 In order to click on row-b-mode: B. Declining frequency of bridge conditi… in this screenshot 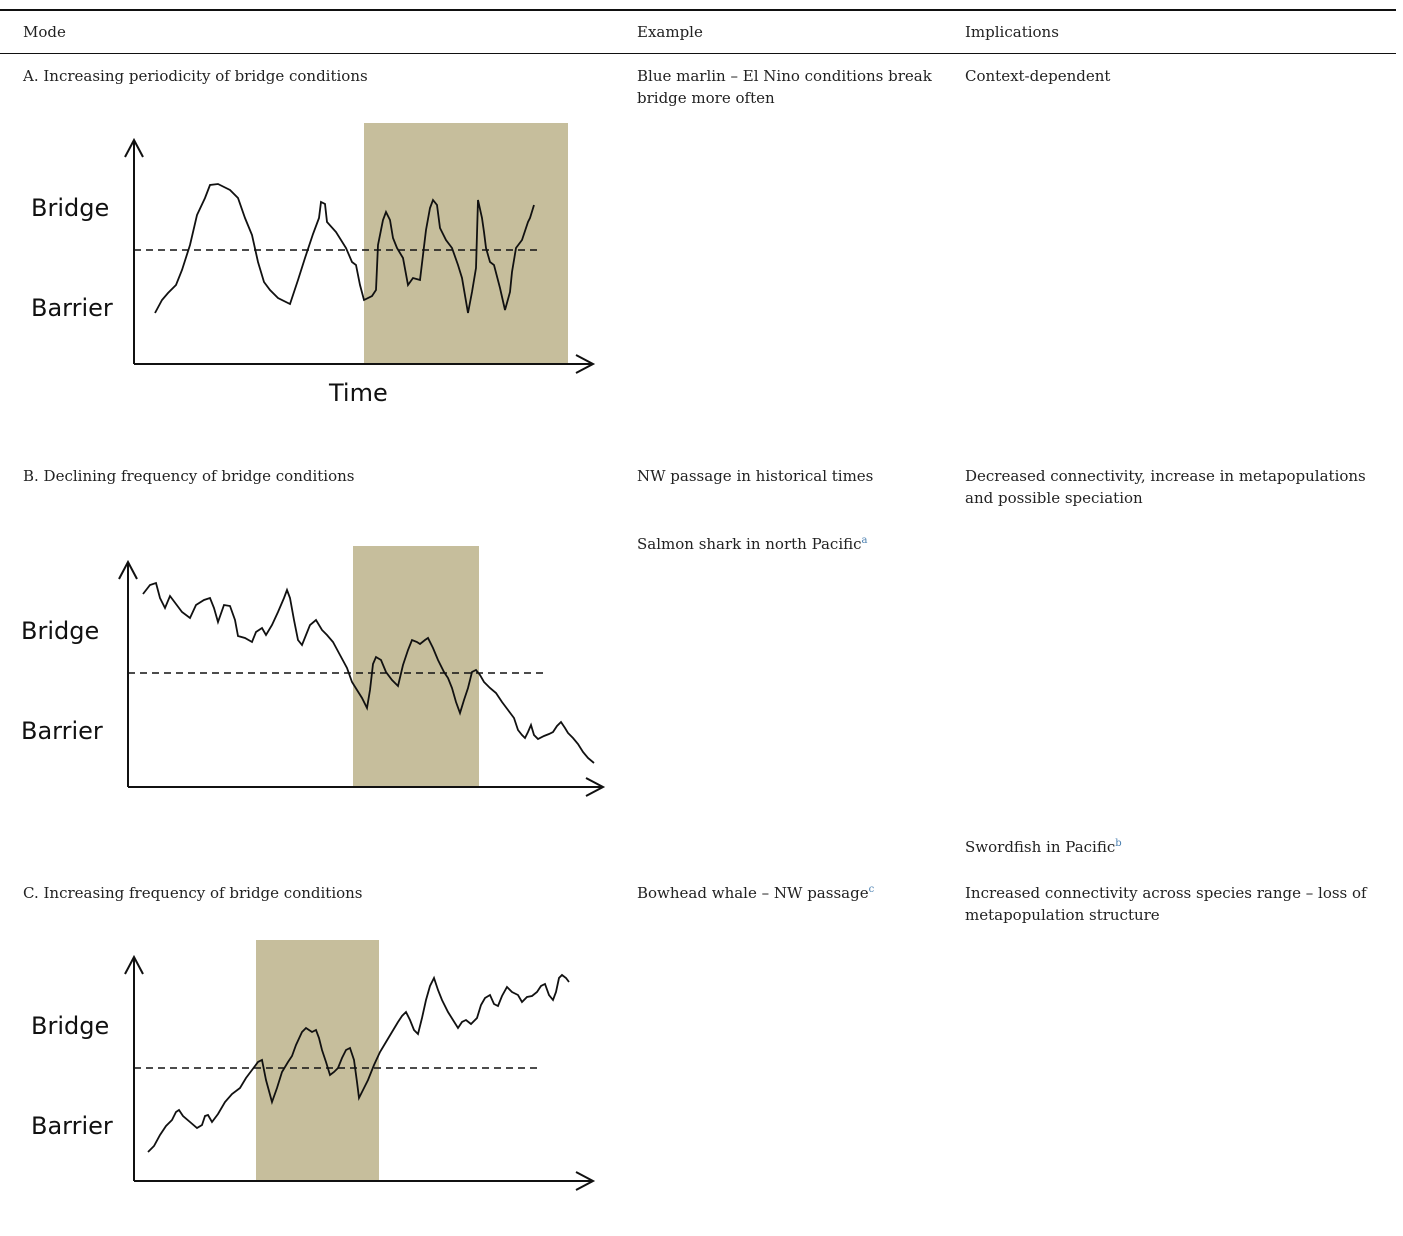, I will do `click(189, 476)`.